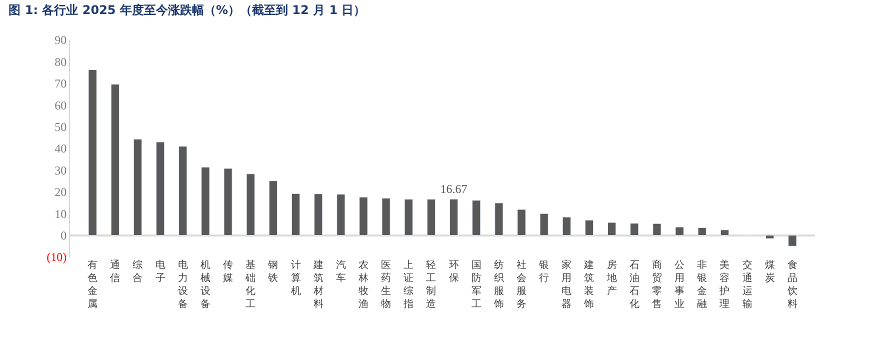  I want to click on x-tick-label: 食品饮料, so click(792, 284).